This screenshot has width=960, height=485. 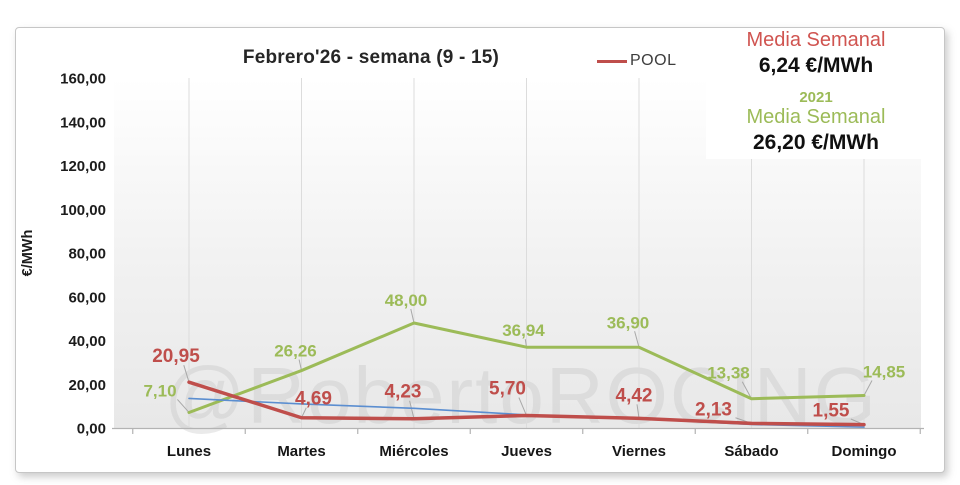 What do you see at coordinates (628, 322) in the screenshot?
I see `point-label: 36,90` at bounding box center [628, 322].